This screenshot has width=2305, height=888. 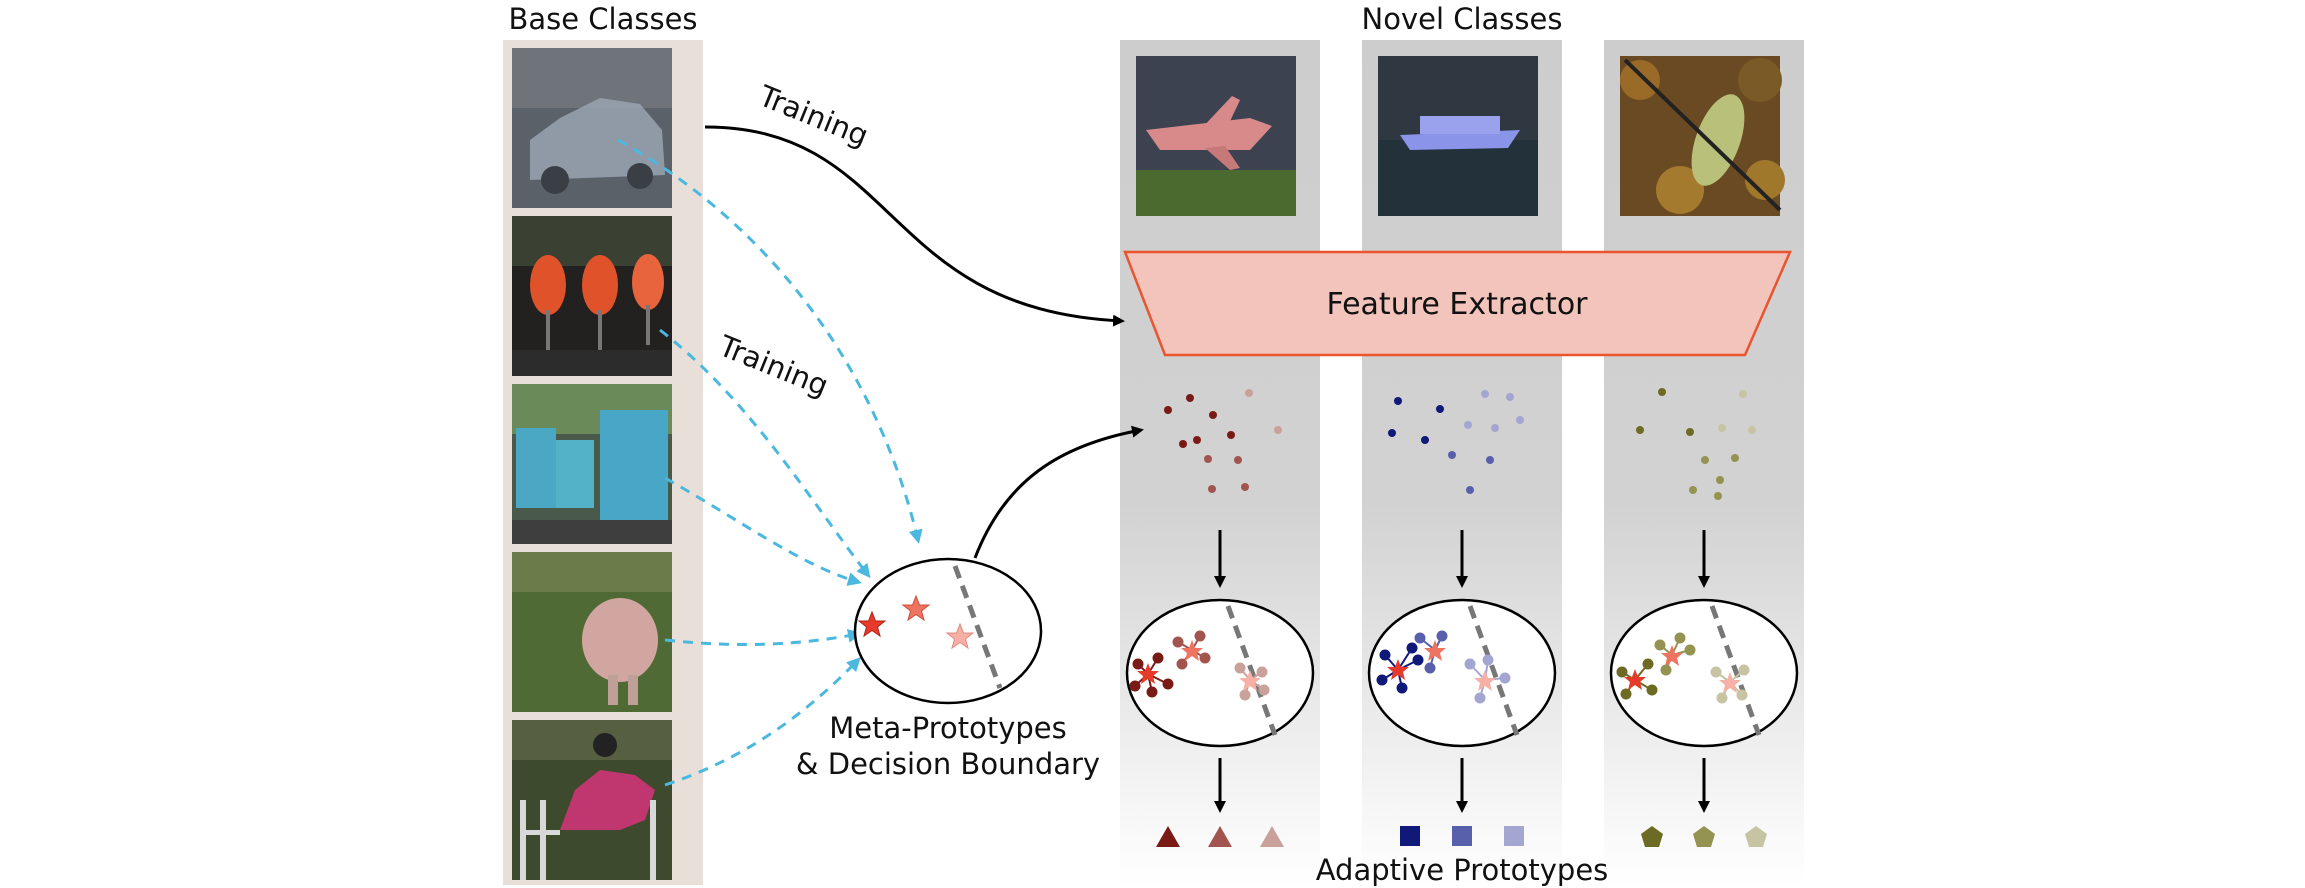 I want to click on base-image-horse-rider, so click(x=592, y=800).